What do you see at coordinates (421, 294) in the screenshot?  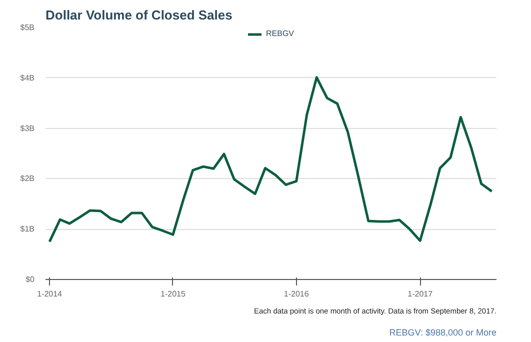 I see `x-tick-label: 1-2017` at bounding box center [421, 294].